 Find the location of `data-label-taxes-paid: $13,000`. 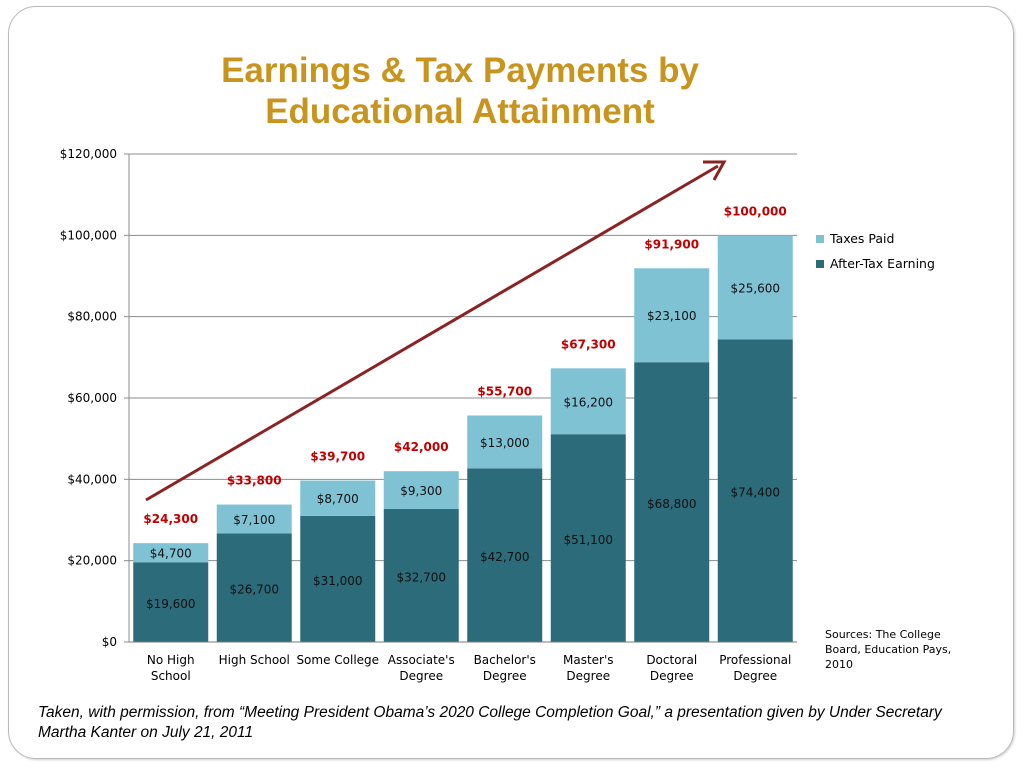

data-label-taxes-paid: $13,000 is located at coordinates (505, 443).